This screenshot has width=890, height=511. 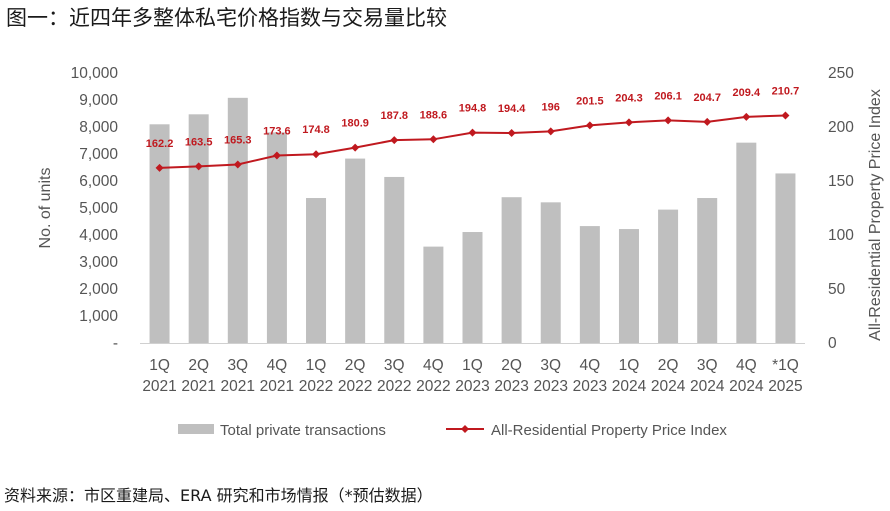 What do you see at coordinates (218, 495) in the screenshot?
I see `source-note: 资料来源：市区重建局、ERA 研究和市场情报（*预估数据）` at bounding box center [218, 495].